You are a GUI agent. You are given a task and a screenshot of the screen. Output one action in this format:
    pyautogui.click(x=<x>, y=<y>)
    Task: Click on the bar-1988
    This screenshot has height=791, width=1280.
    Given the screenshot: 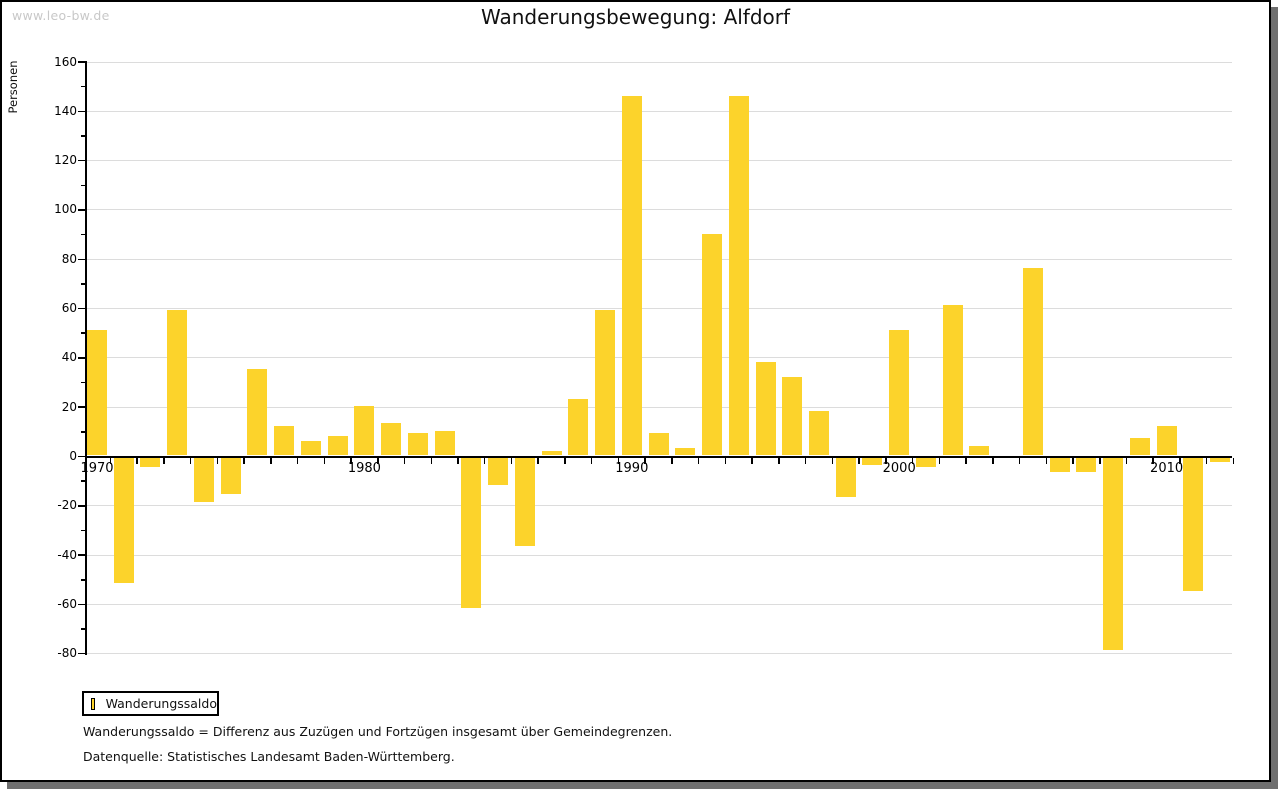 What is the action you would take?
    pyautogui.click(x=578, y=427)
    